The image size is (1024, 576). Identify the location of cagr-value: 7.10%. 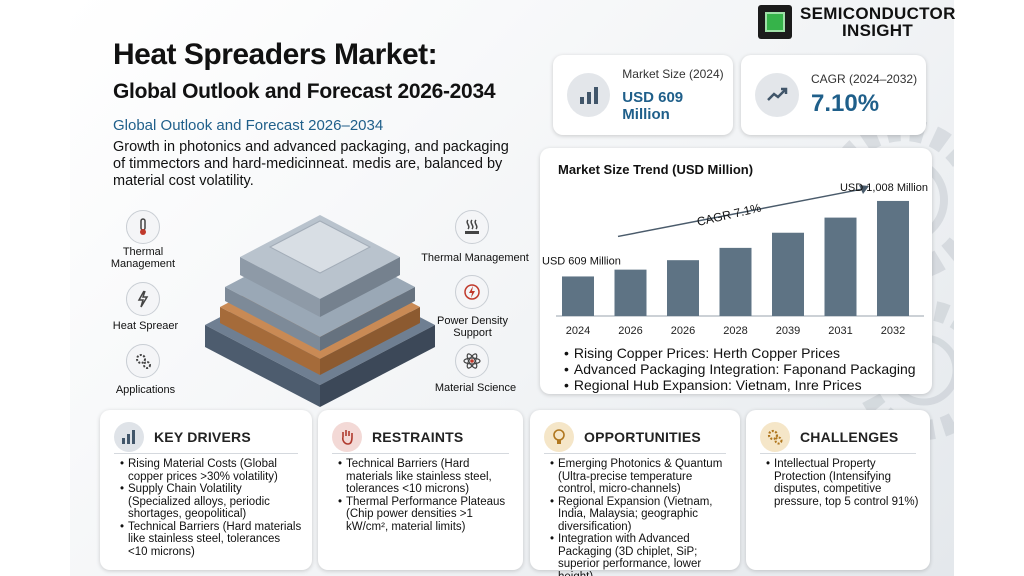
(845, 103).